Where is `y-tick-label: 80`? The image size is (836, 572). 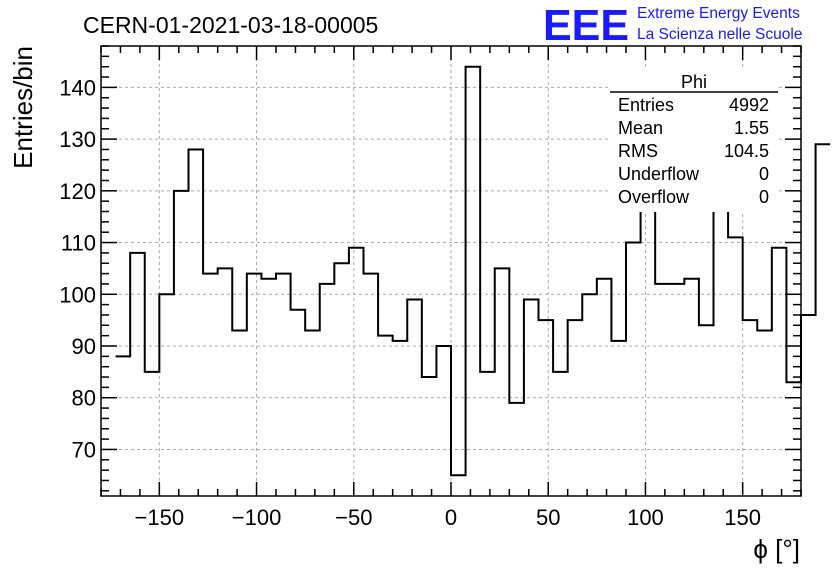 y-tick-label: 80 is located at coordinates (84, 398).